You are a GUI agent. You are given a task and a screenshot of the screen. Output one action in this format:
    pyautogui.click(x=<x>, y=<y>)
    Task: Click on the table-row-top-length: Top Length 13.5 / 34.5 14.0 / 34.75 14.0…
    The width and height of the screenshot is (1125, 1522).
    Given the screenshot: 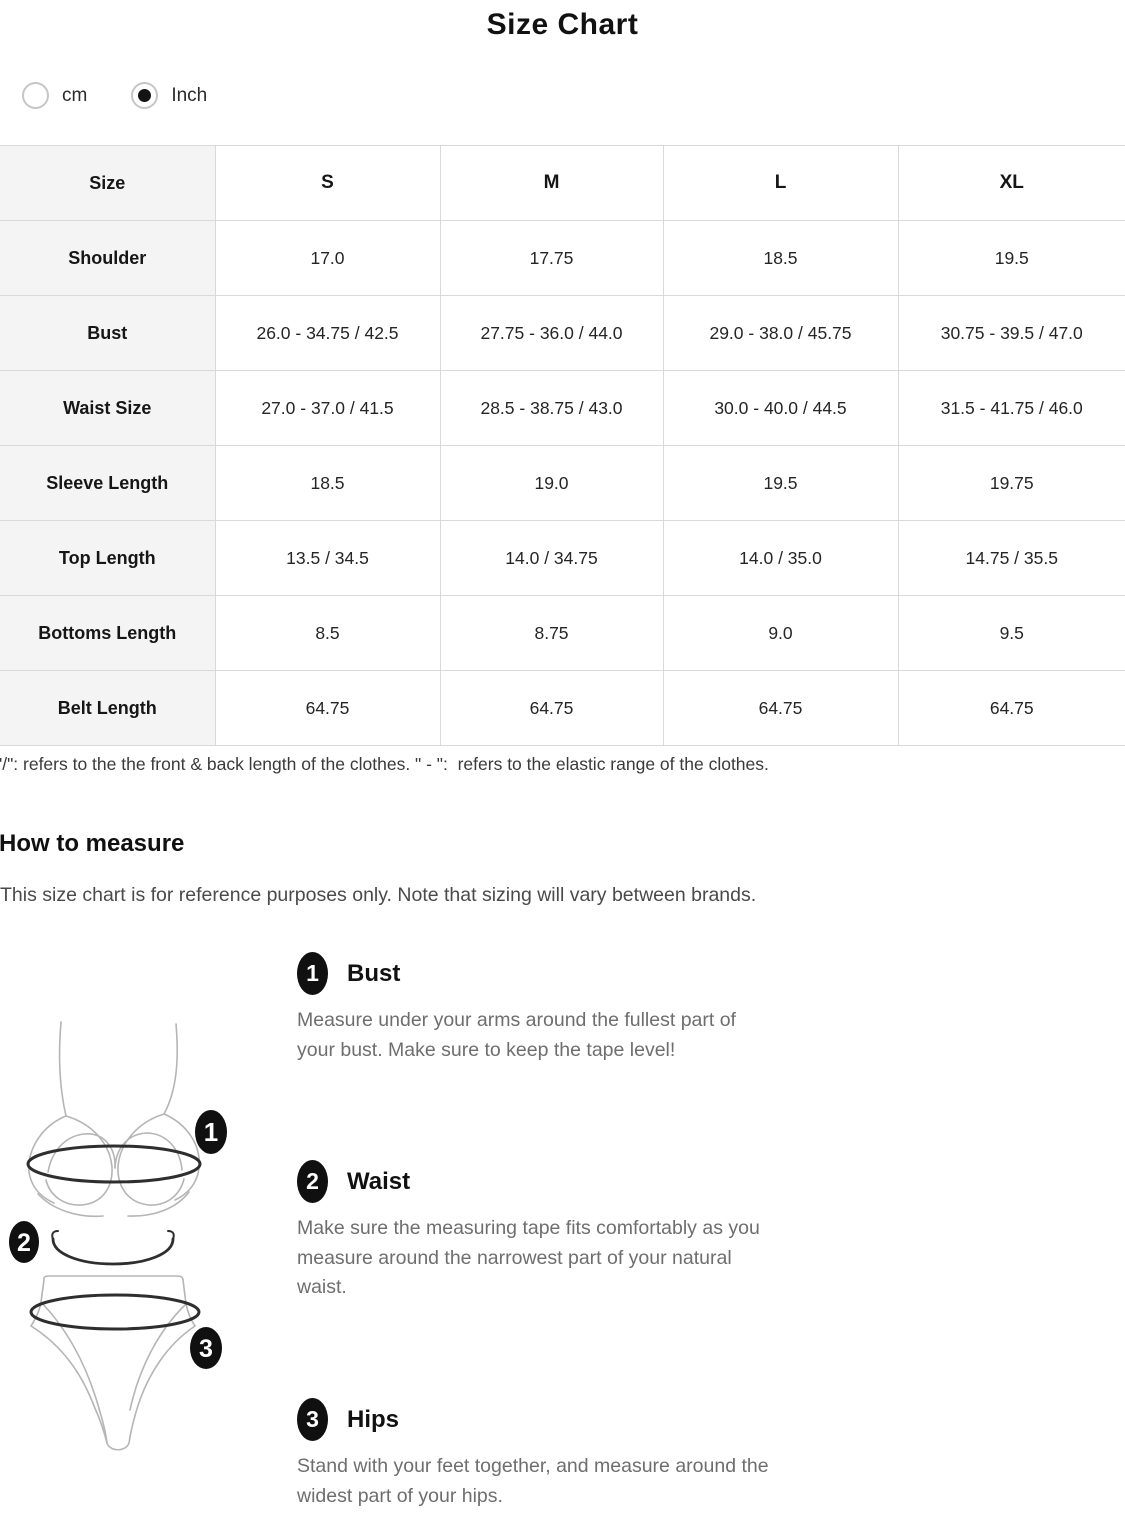 What is the action you would take?
    pyautogui.click(x=562, y=558)
    